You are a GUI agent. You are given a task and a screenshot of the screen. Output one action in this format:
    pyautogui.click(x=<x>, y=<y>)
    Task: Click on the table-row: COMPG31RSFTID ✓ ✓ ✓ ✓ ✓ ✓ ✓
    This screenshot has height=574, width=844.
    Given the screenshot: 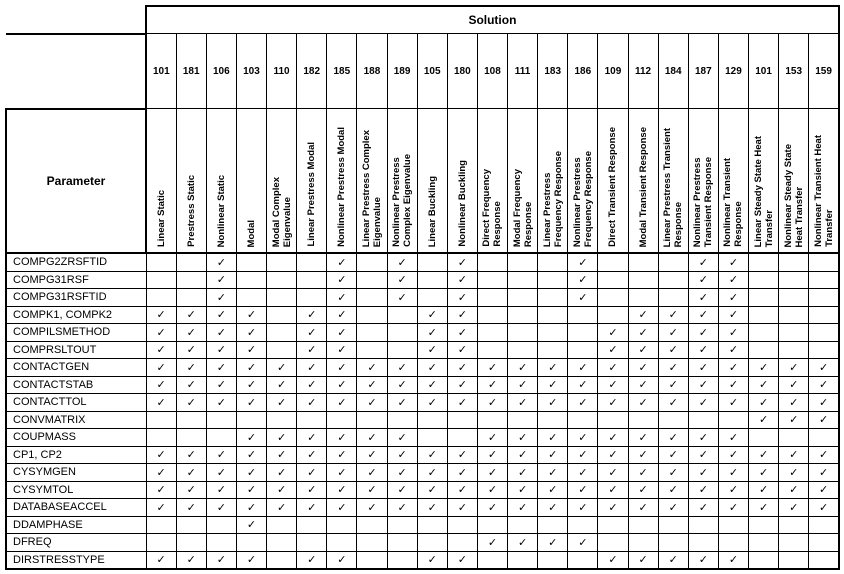 What is the action you would take?
    pyautogui.click(x=422, y=297)
    